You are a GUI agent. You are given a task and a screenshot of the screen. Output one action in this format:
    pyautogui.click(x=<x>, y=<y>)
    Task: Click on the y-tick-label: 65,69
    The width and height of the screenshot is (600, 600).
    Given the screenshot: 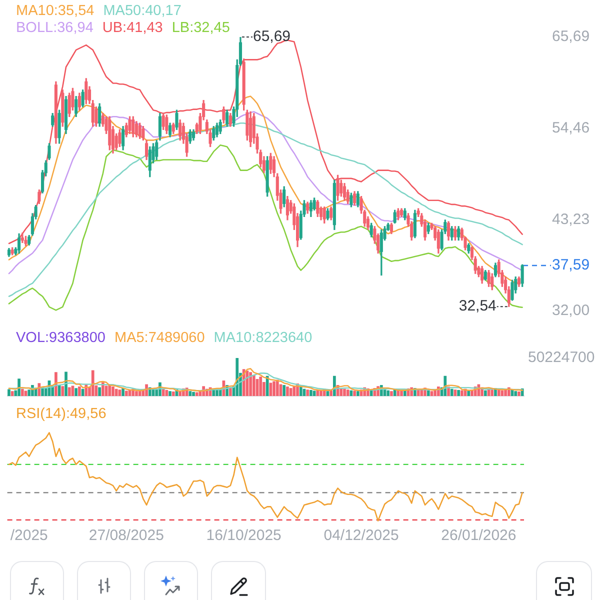 What is the action you would take?
    pyautogui.click(x=571, y=37)
    